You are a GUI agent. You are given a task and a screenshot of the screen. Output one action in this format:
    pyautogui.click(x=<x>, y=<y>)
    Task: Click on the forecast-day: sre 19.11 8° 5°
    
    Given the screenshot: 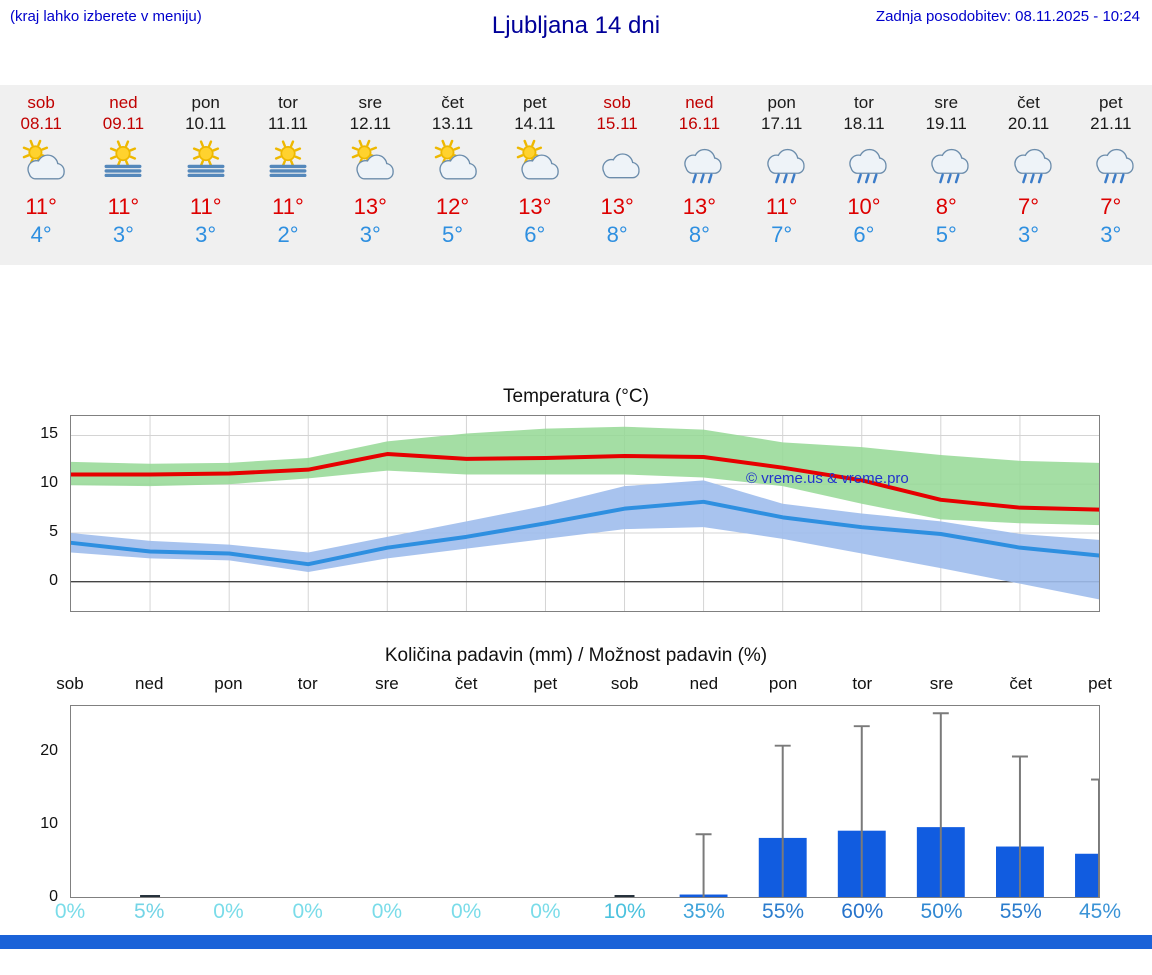 What is the action you would take?
    pyautogui.click(x=946, y=175)
    